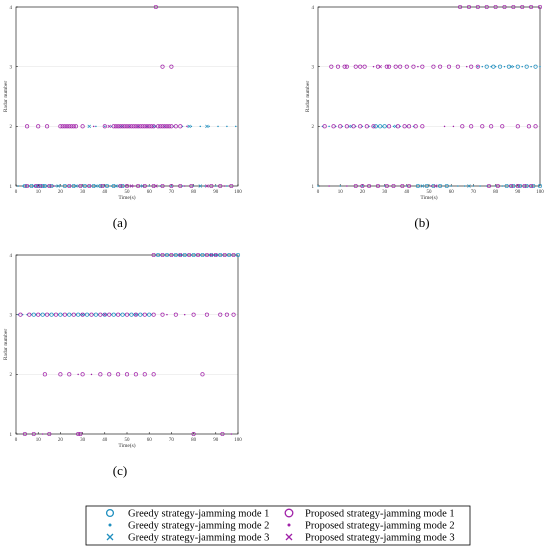 This screenshot has height=546, width=550. I want to click on x-tick-label: 40, so click(105, 192).